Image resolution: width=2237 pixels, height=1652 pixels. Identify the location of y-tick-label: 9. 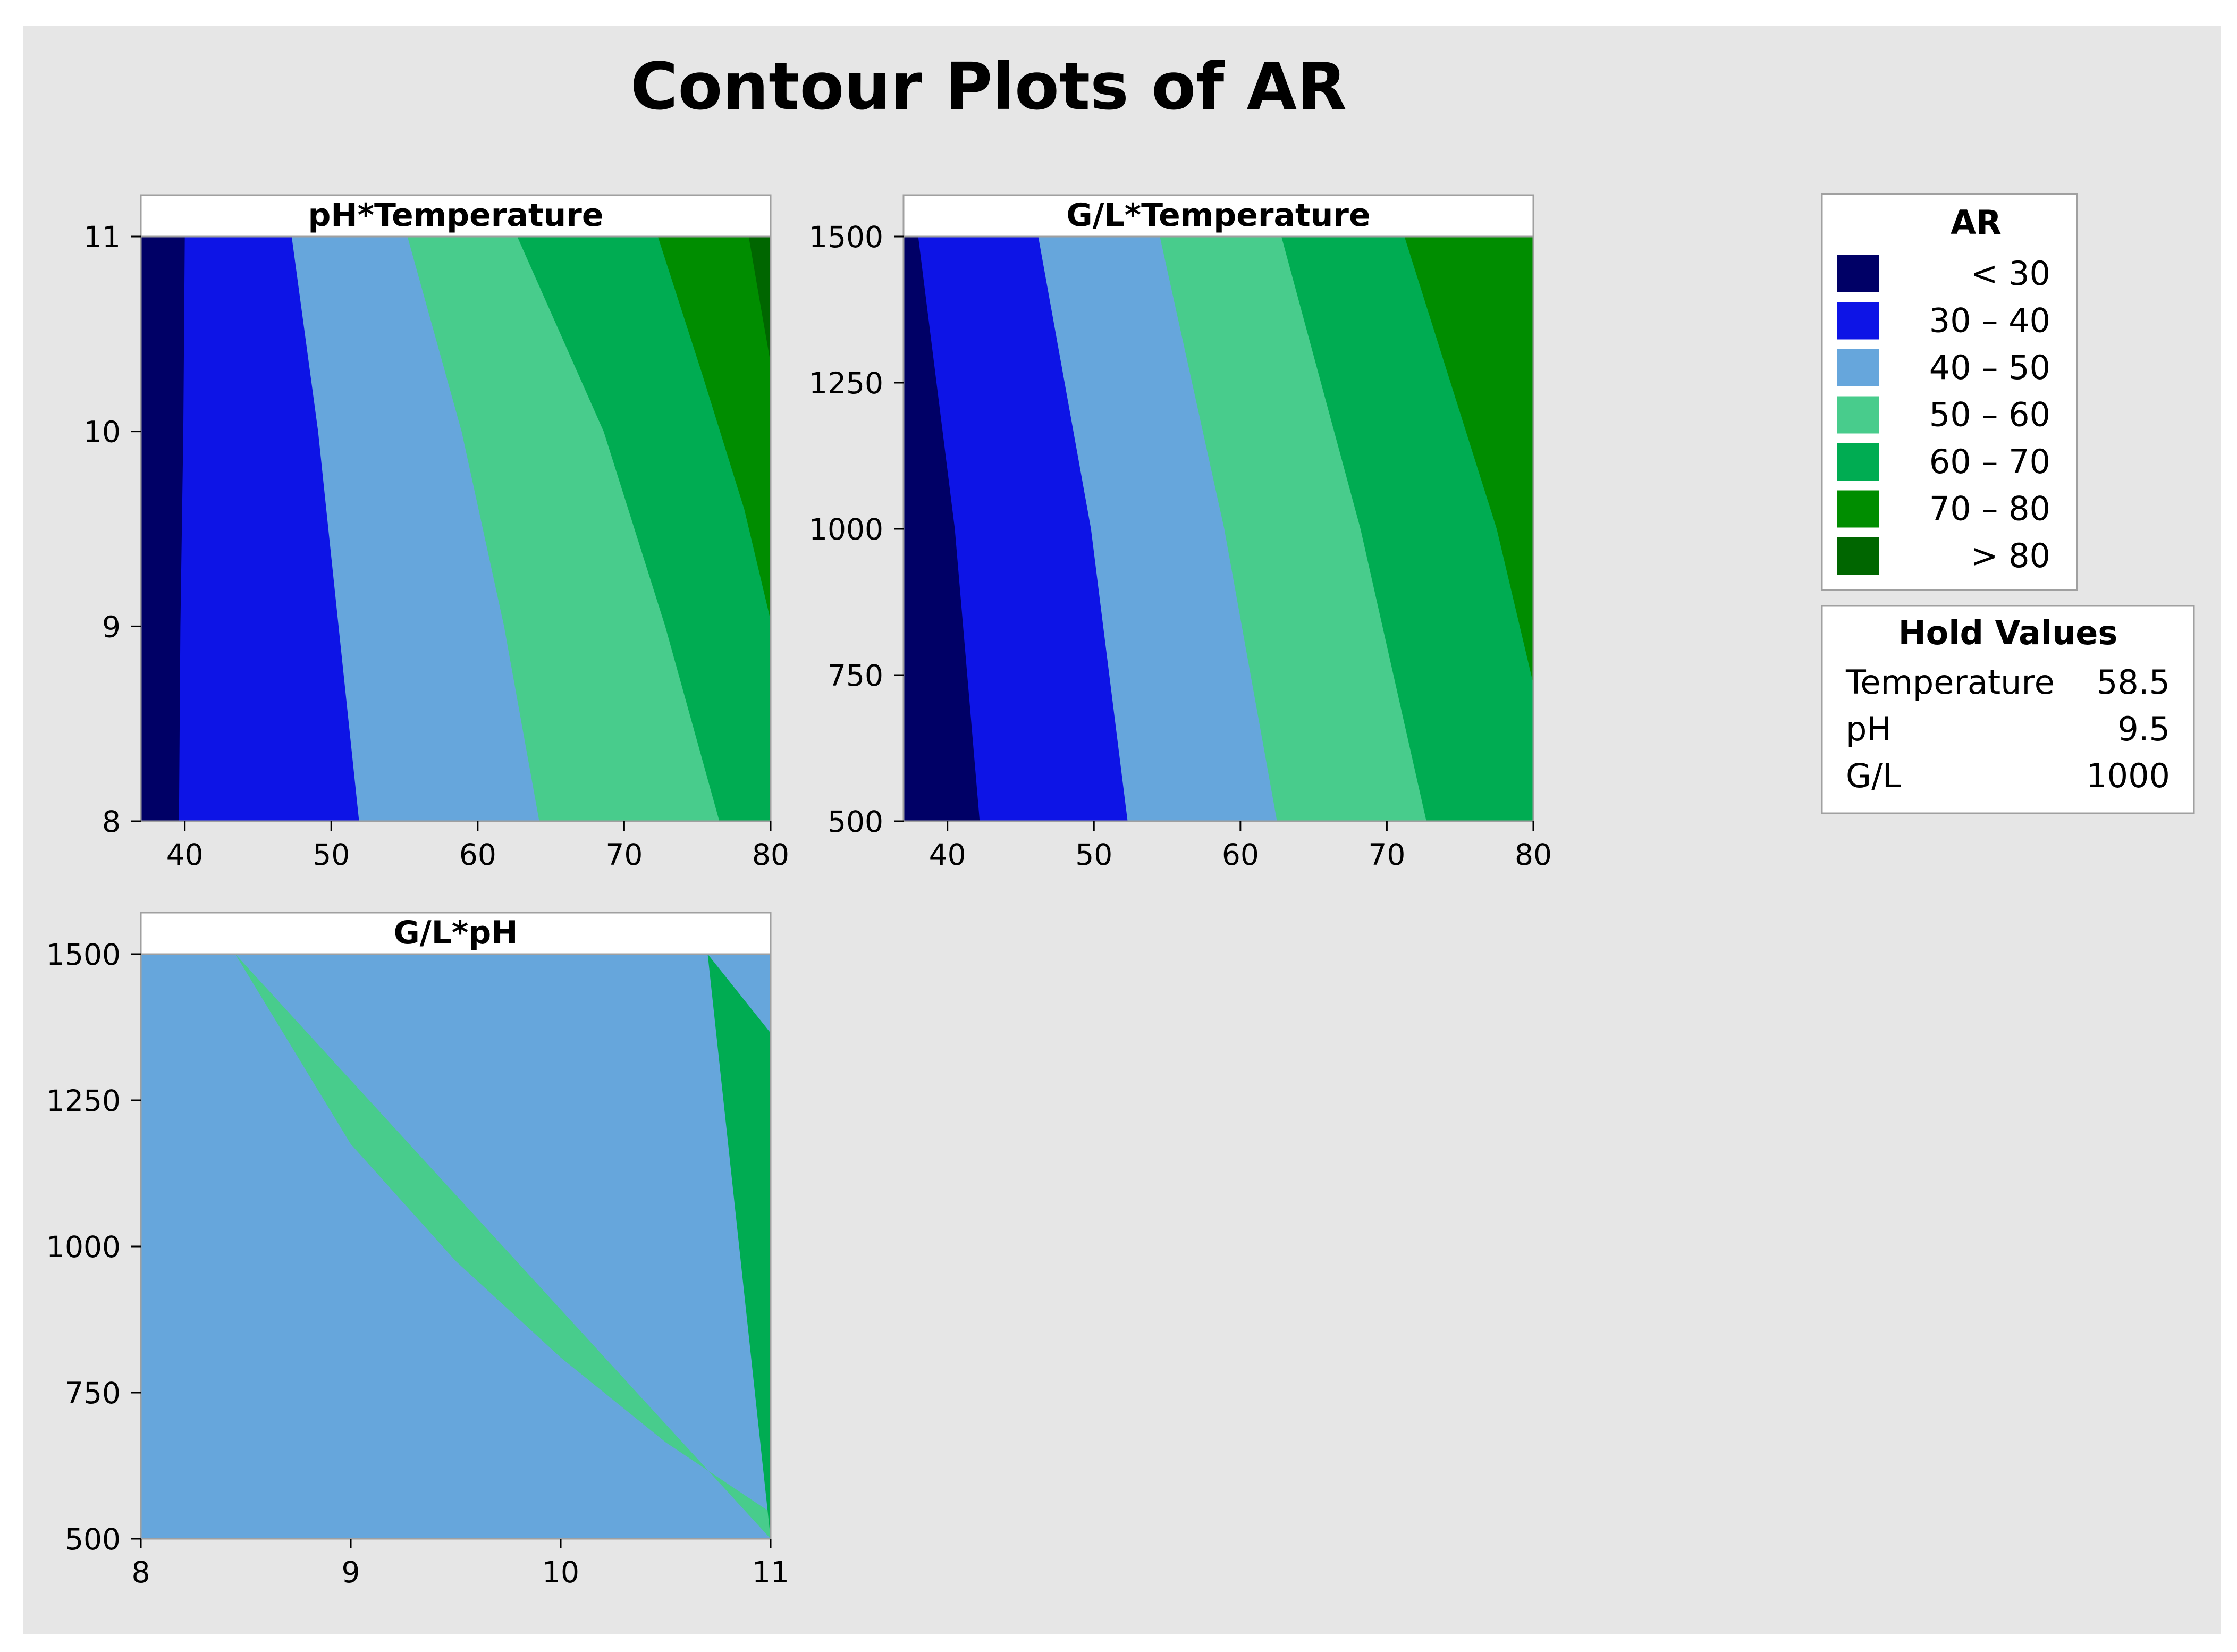
(112, 627).